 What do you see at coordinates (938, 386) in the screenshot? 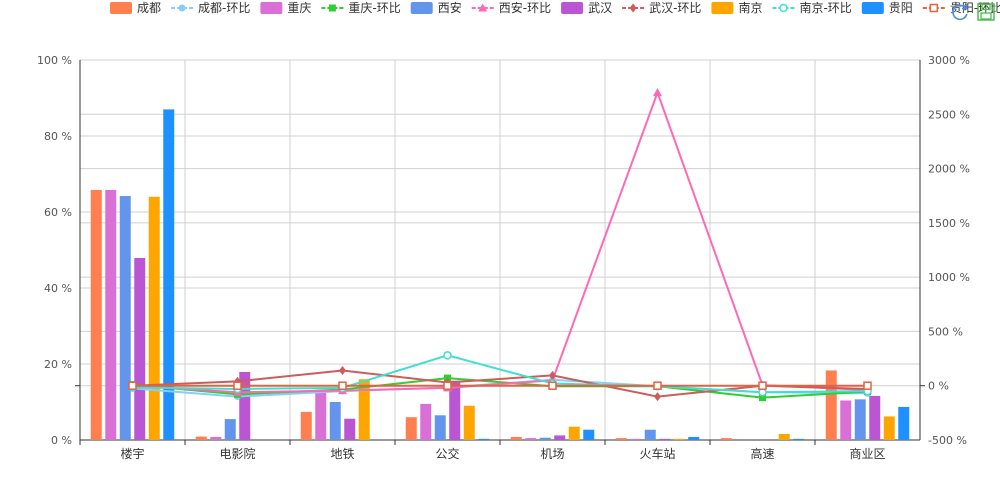
I see `y-right-tick-label: 0 %` at bounding box center [938, 386].